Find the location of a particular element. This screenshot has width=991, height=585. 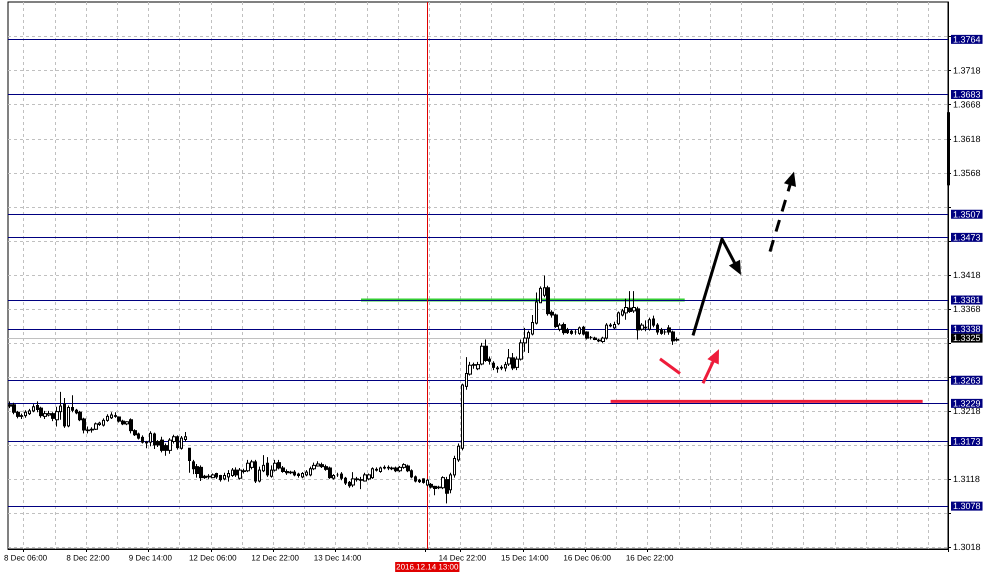

x-tick-label: 14 Dec 22:00 is located at coordinates (462, 558).